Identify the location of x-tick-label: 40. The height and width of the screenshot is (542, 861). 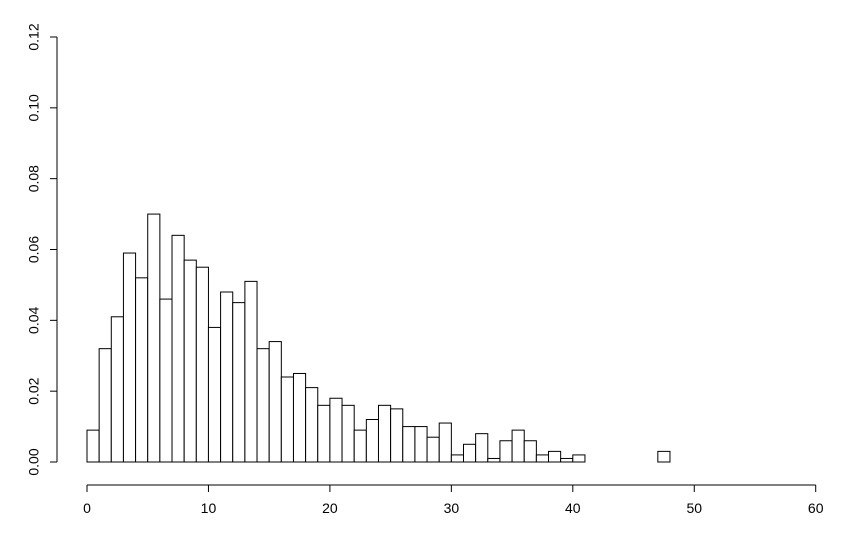
(573, 508).